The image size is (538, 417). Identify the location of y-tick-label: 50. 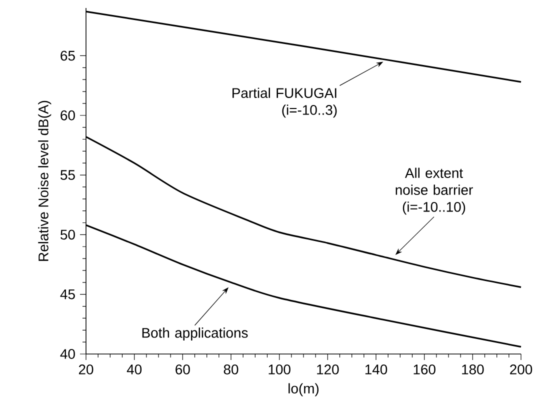
(67, 235).